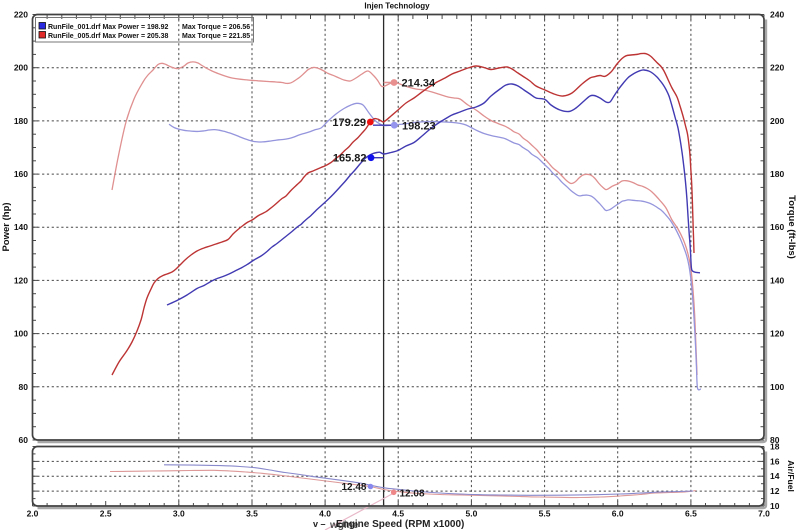  What do you see at coordinates (397, 6) in the screenshot?
I see `svg-text: Injen Technology` at bounding box center [397, 6].